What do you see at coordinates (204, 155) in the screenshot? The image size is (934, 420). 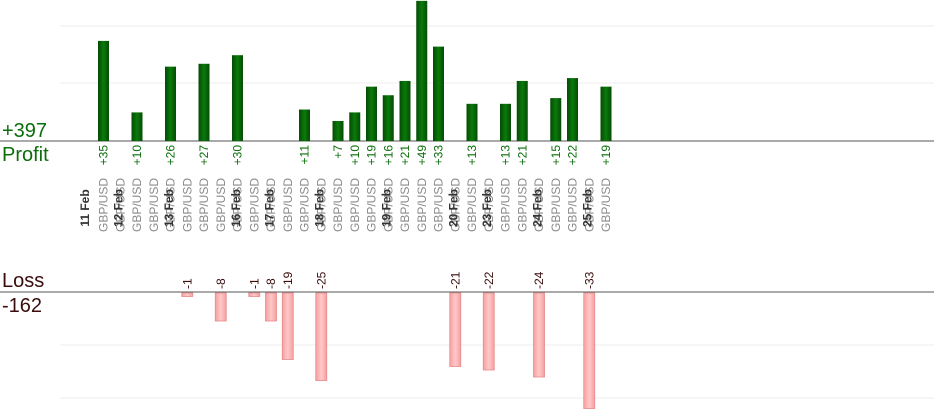 I see `profit-value-label: +27` at bounding box center [204, 155].